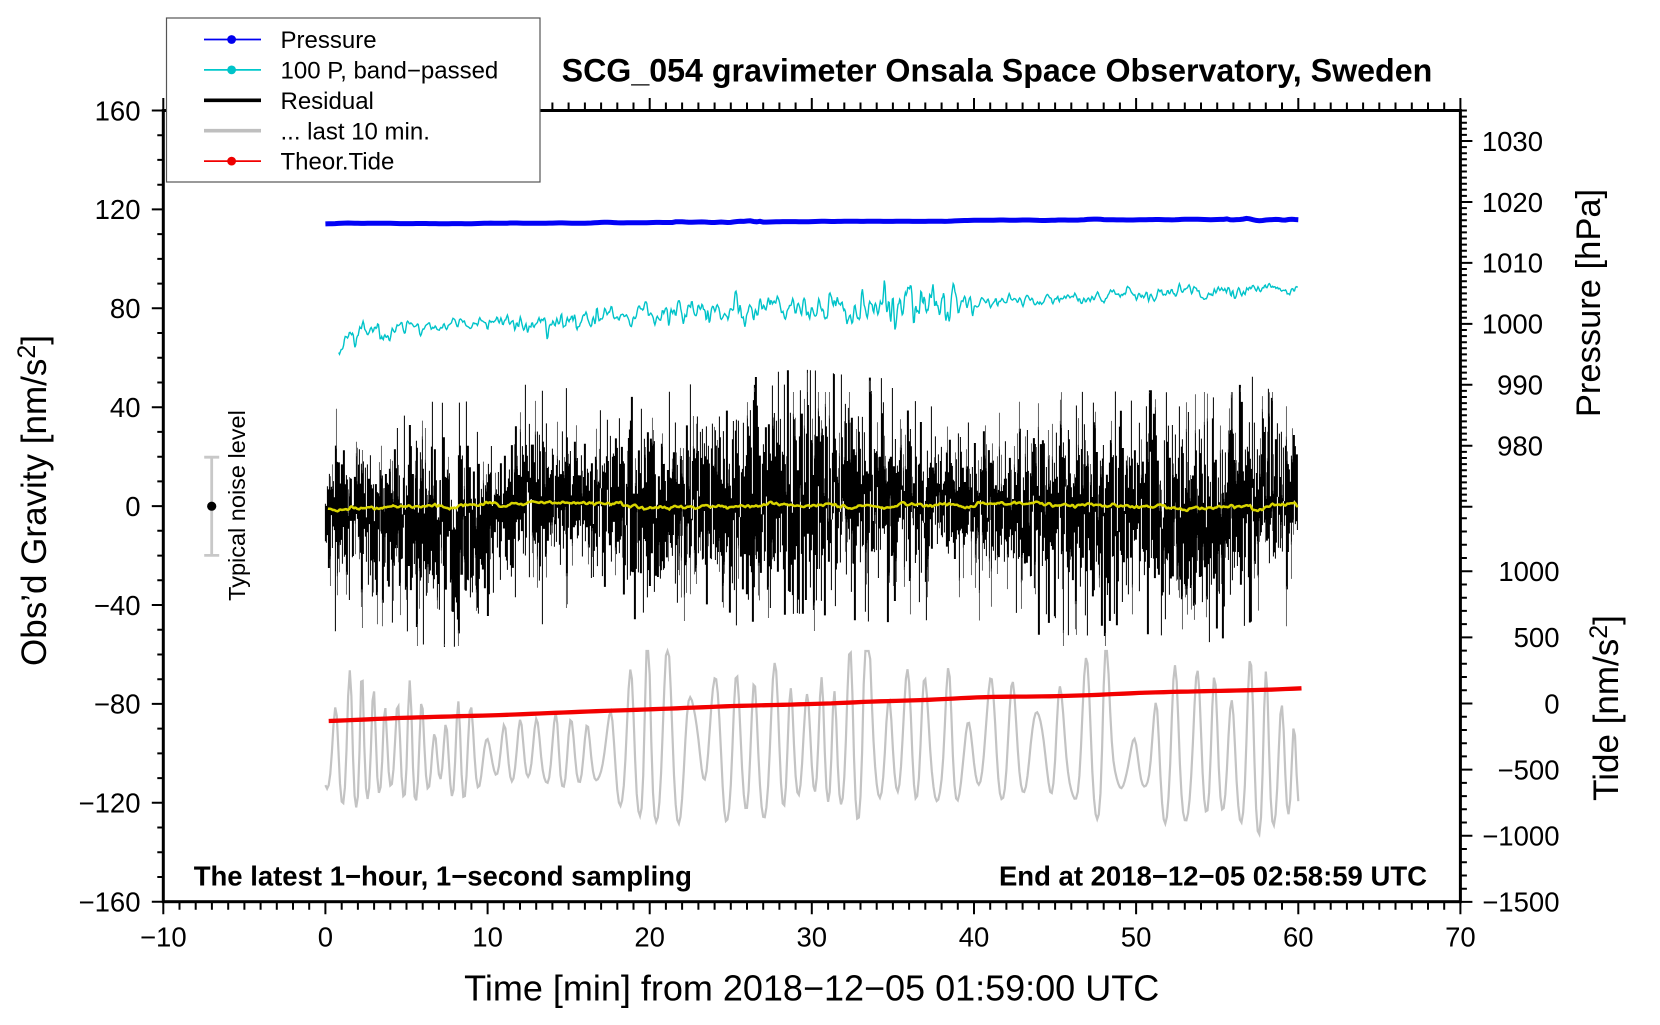 The height and width of the screenshot is (1025, 1660). Describe the element at coordinates (33, 500) in the screenshot. I see `svg-text: Obs’d Gravity [nm/s2]` at that location.